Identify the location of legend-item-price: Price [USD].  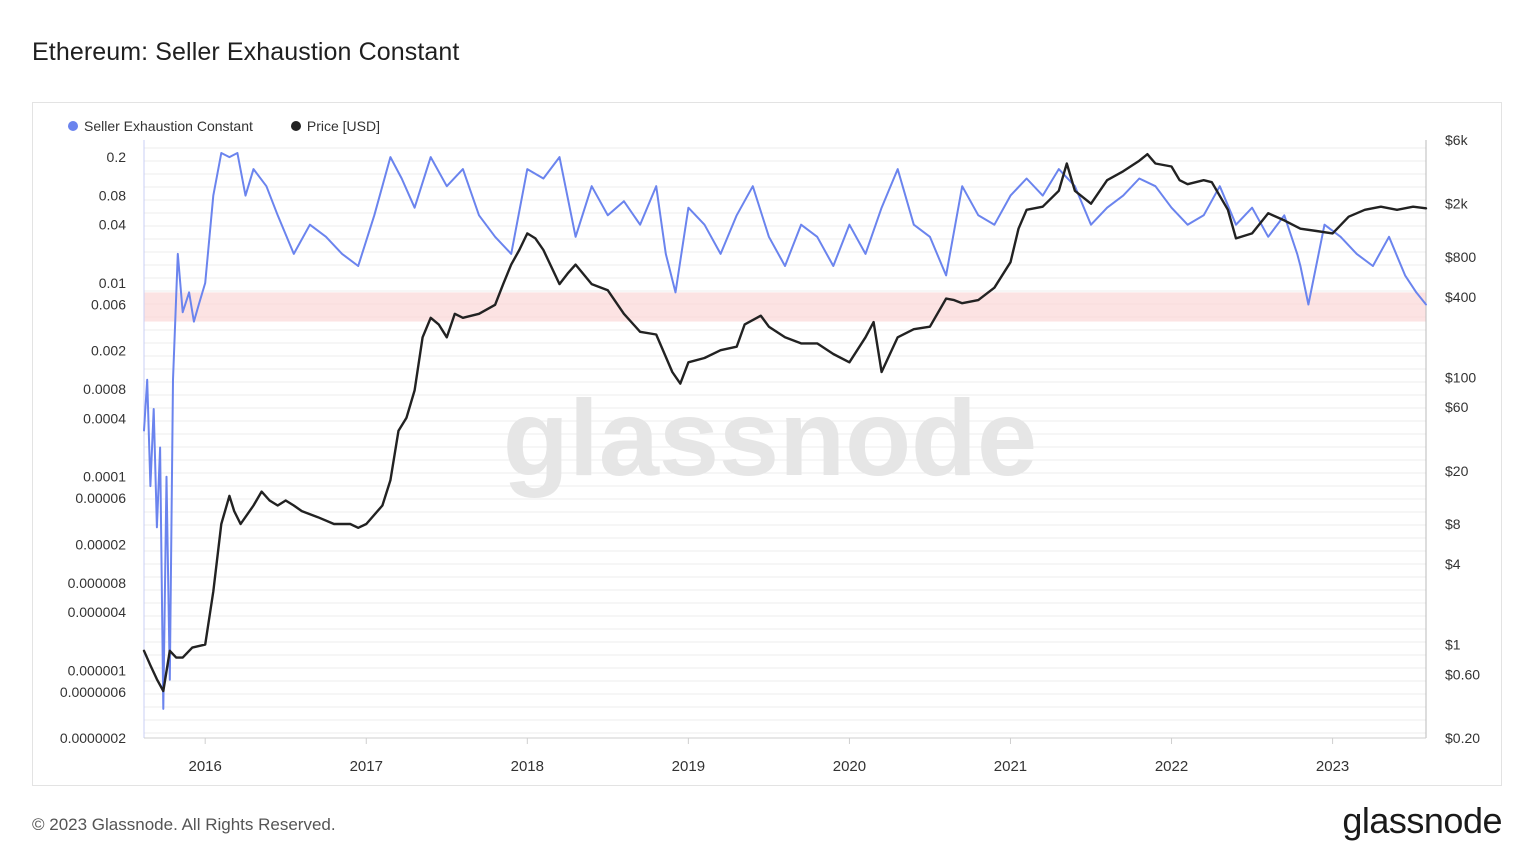
(335, 126).